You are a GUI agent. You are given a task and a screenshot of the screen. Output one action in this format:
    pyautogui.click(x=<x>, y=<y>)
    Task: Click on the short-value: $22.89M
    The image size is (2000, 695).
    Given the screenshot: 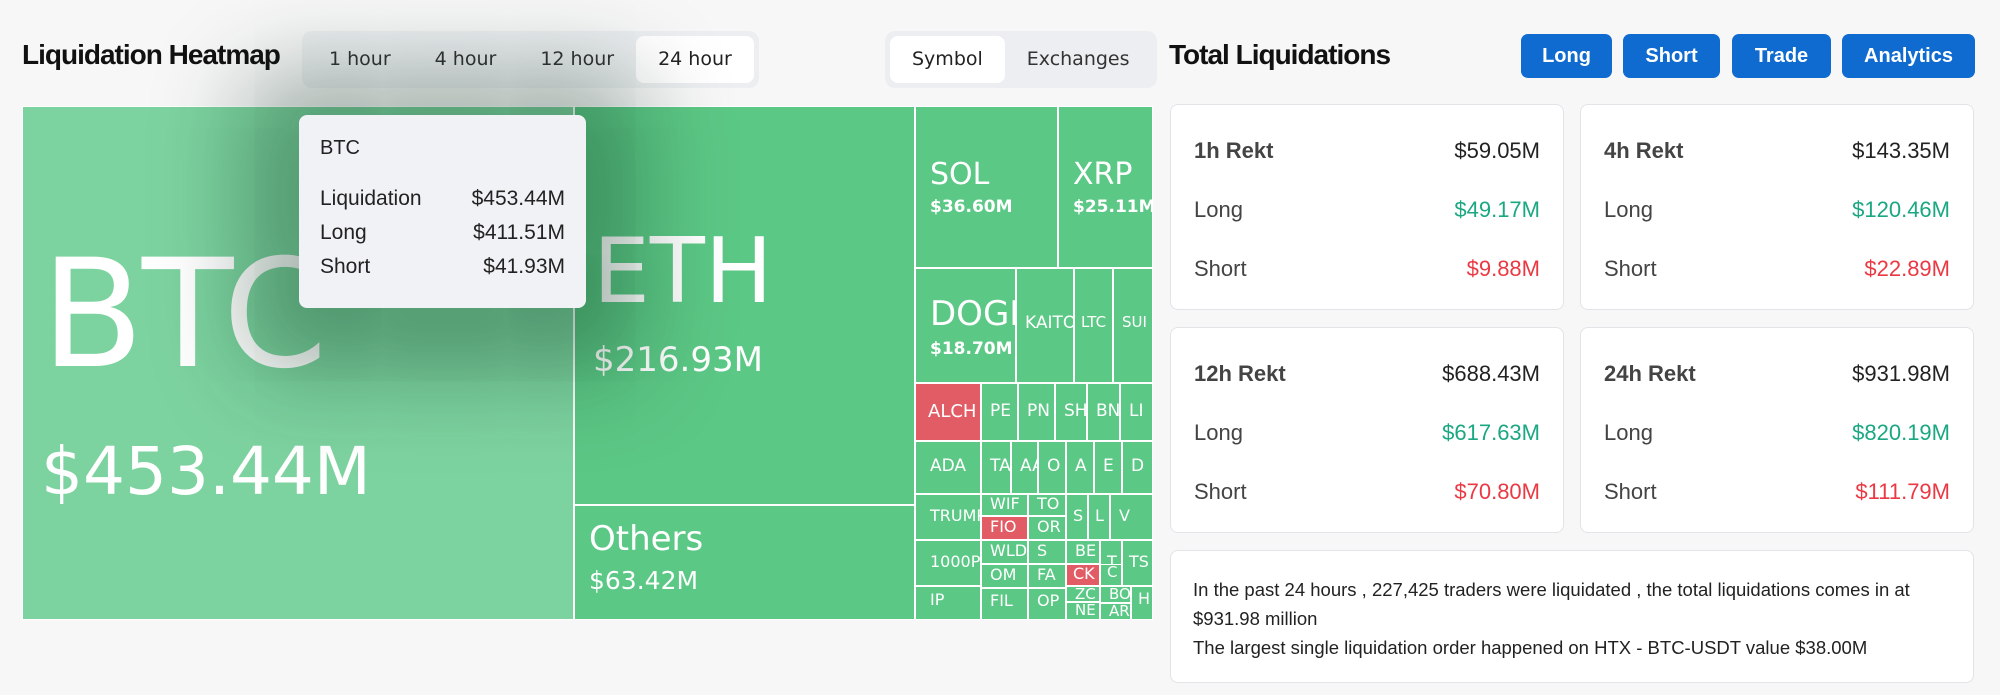 What is the action you would take?
    pyautogui.click(x=1907, y=268)
    